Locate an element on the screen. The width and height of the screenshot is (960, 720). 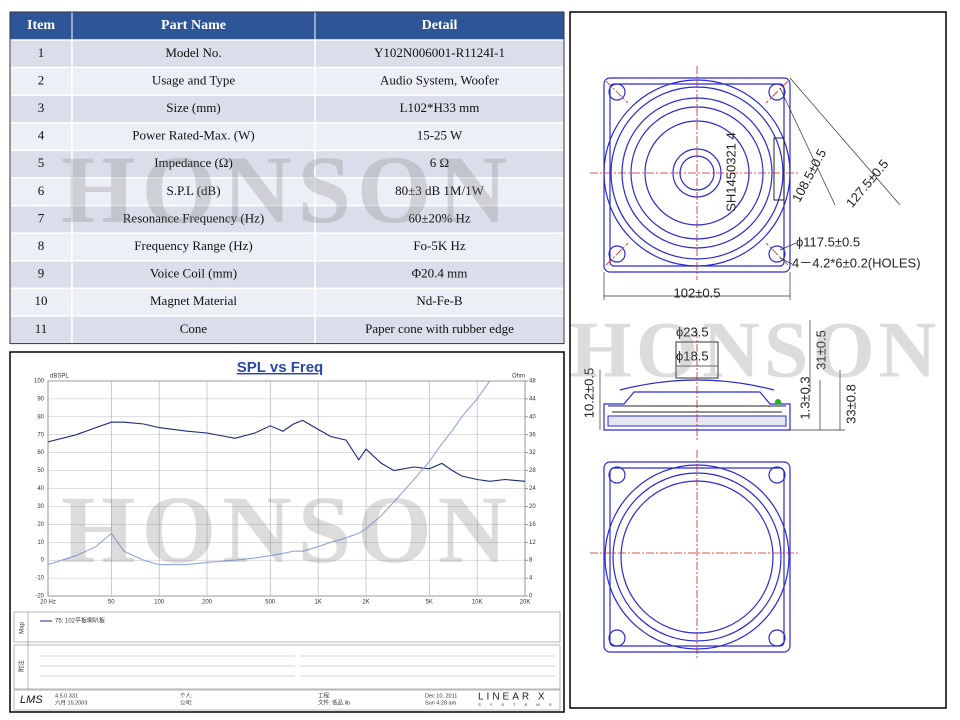
y2-axis-label: Ohm is located at coordinates (518, 377).